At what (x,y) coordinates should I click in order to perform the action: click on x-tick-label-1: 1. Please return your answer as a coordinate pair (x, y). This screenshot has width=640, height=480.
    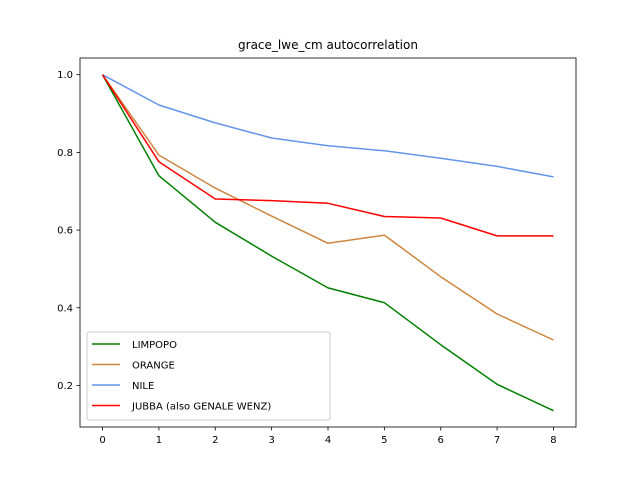
    Looking at the image, I should click on (159, 440).